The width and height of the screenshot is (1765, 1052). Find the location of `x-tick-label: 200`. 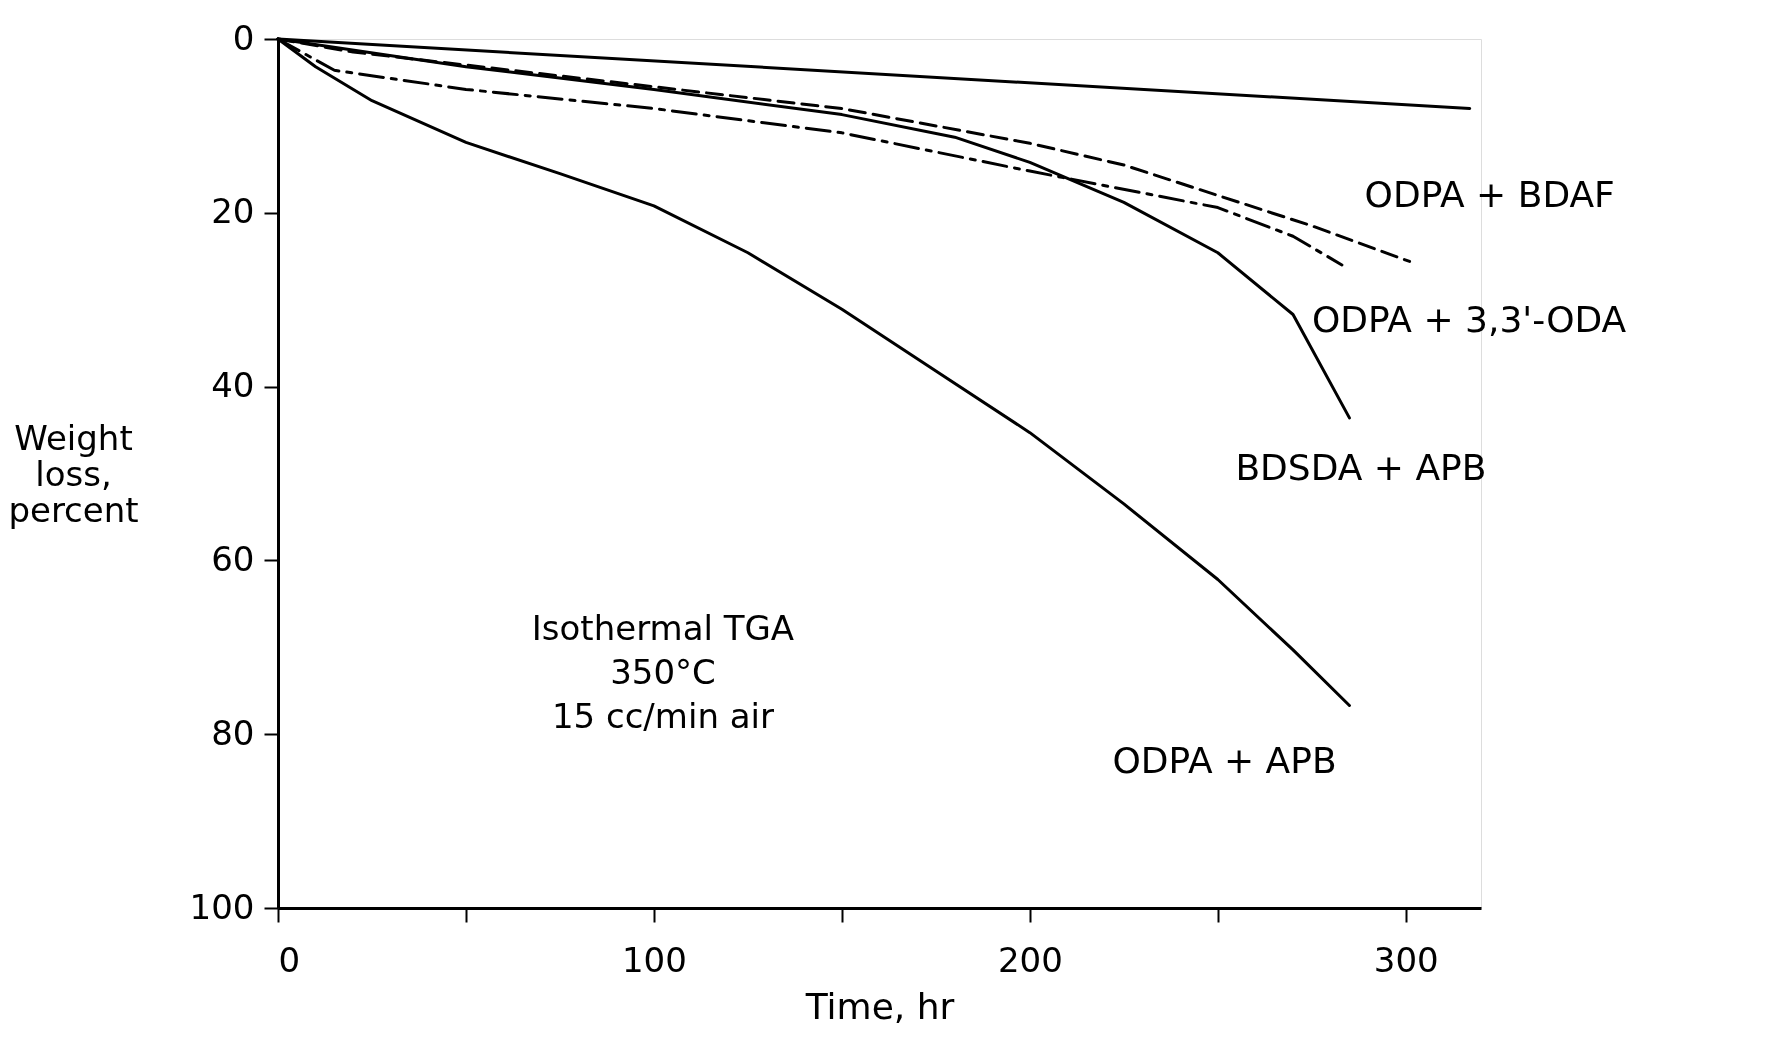

x-tick-label: 200 is located at coordinates (1030, 959).